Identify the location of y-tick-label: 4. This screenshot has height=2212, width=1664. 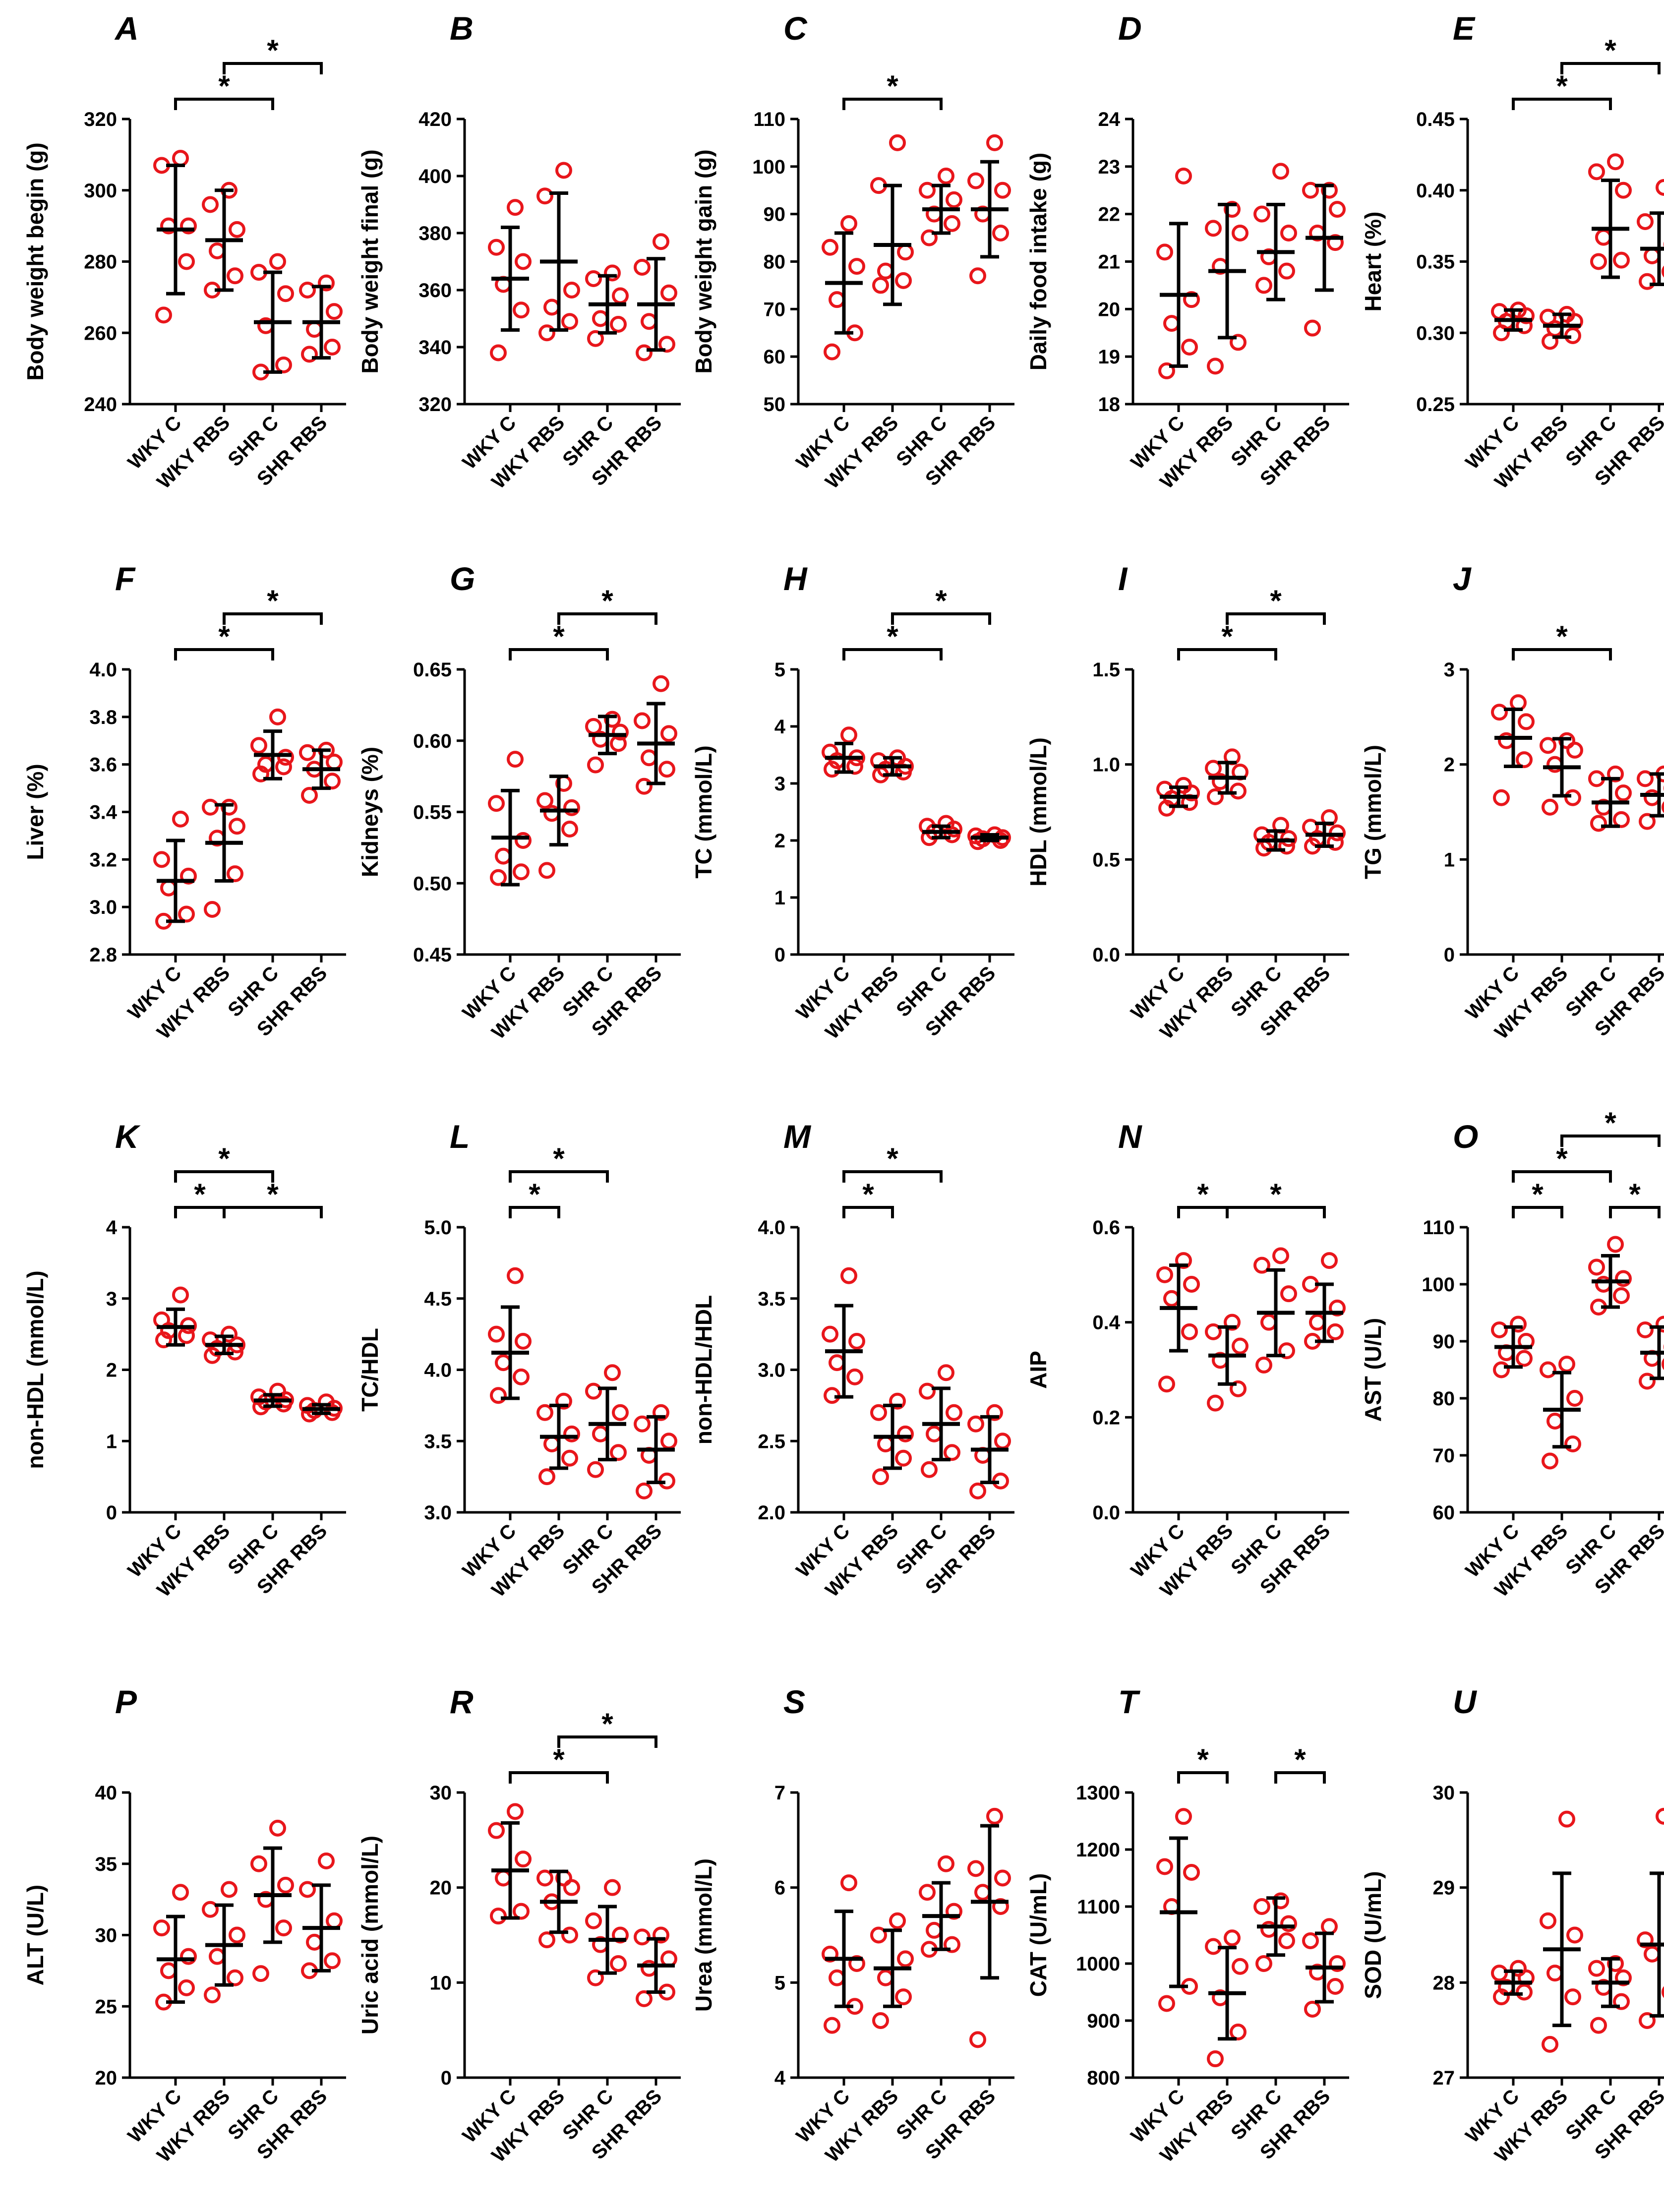
(112, 1228).